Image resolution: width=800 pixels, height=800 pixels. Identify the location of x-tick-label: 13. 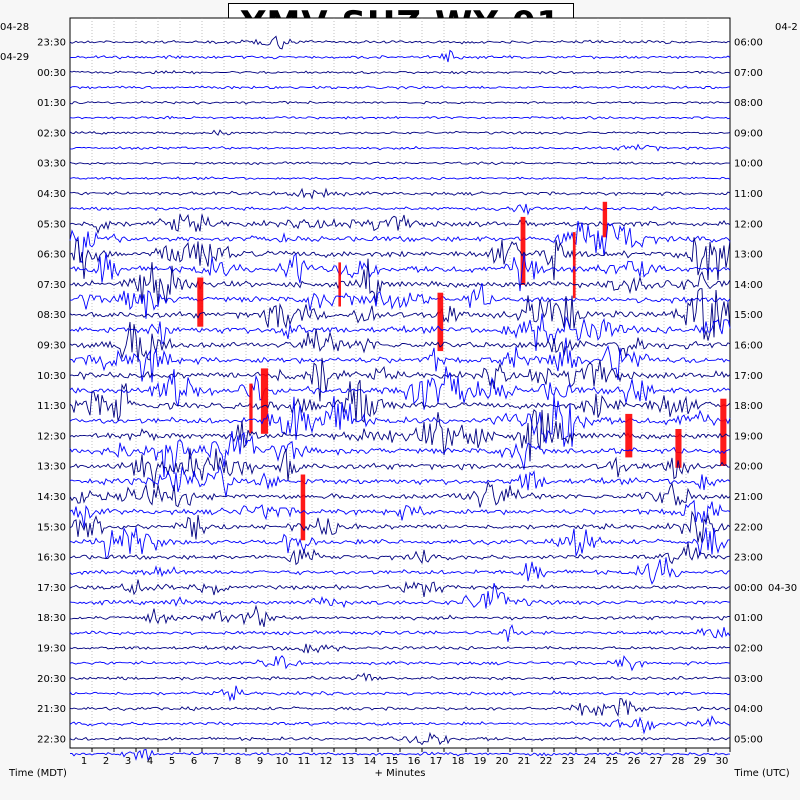
(348, 761).